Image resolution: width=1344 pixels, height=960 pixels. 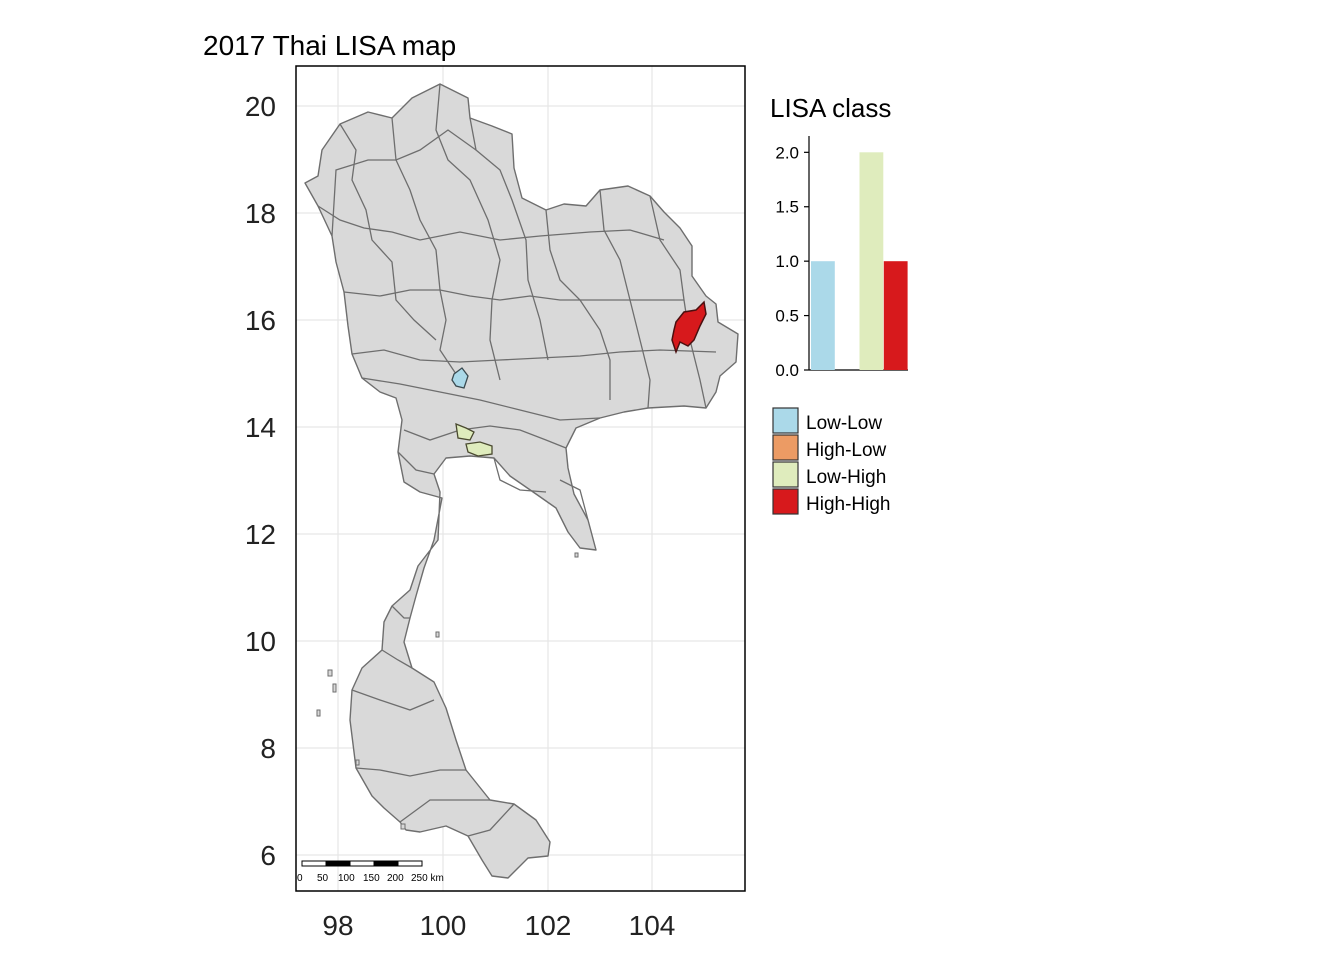 I want to click on highlight-low-low-region, so click(x=460, y=378).